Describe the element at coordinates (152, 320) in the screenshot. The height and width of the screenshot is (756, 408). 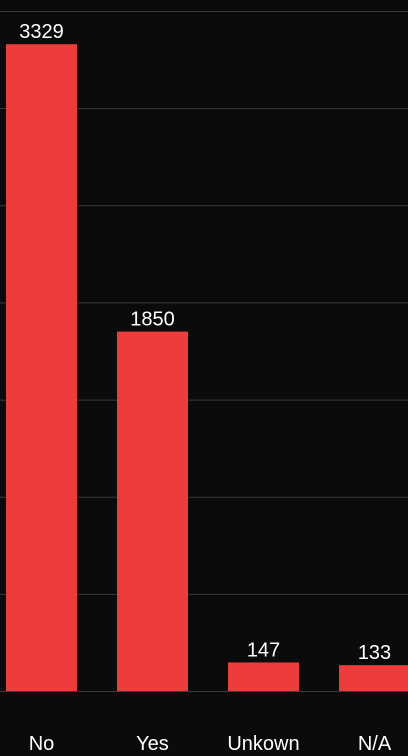
I see `value-label: 1850` at that location.